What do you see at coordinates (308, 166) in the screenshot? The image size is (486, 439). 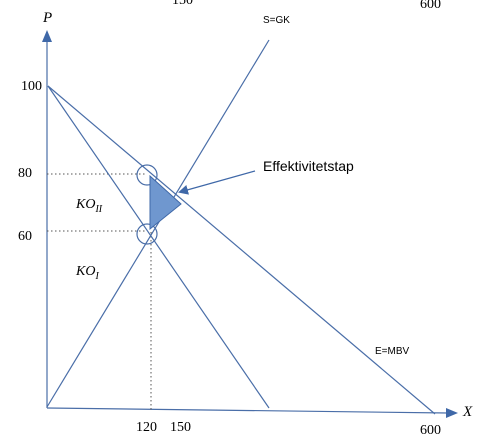 I see `loss-label: Effektivitetstap` at bounding box center [308, 166].